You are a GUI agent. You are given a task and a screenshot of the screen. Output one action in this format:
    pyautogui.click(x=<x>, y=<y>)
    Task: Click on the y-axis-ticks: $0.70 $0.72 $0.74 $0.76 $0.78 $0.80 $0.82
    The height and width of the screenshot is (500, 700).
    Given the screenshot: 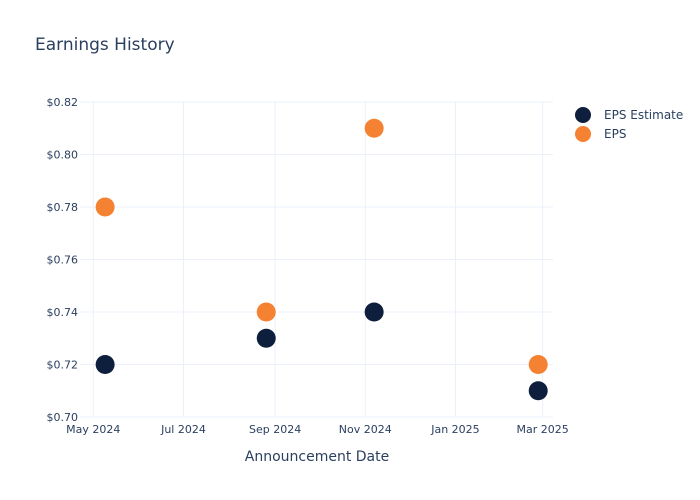 What is the action you would take?
    pyautogui.click(x=63, y=260)
    